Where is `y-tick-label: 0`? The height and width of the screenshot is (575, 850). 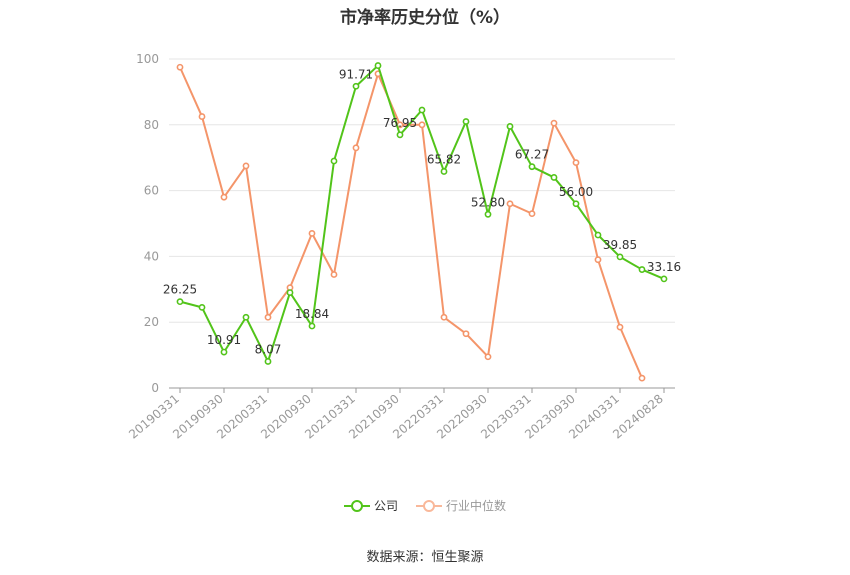 y-tick-label: 0 is located at coordinates (155, 388).